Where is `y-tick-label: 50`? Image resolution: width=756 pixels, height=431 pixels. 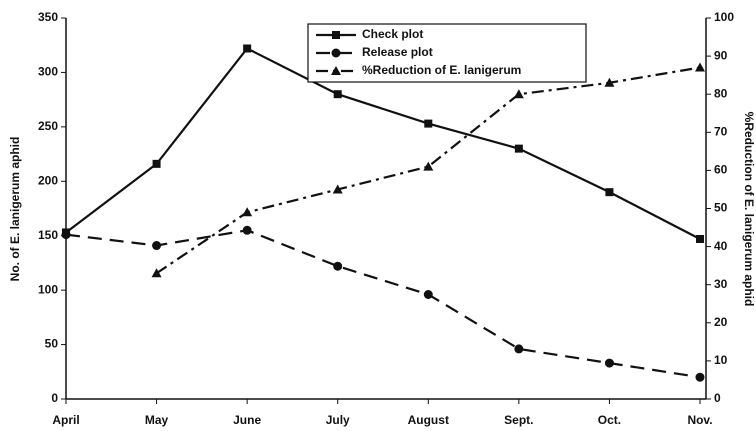 y-tick-label: 50 is located at coordinates (52, 344).